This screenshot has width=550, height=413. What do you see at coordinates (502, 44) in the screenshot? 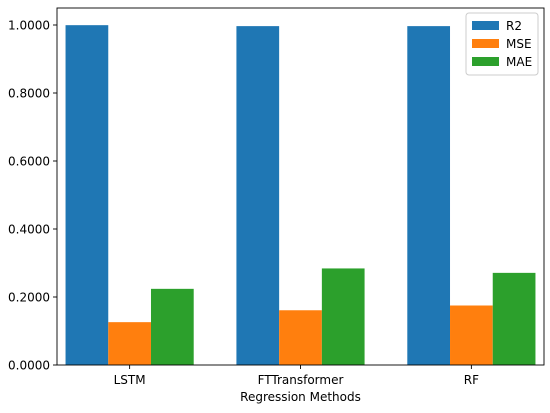
I see `legend: R2 MSE MAE` at bounding box center [502, 44].